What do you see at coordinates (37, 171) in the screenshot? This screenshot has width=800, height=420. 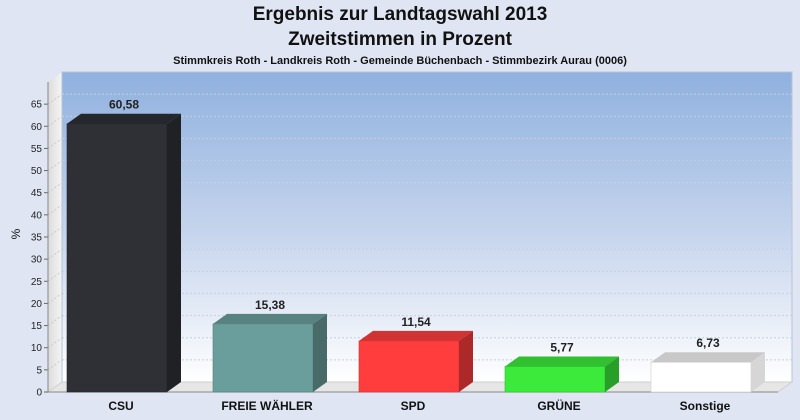 I see `y-tick-label: 50` at bounding box center [37, 171].